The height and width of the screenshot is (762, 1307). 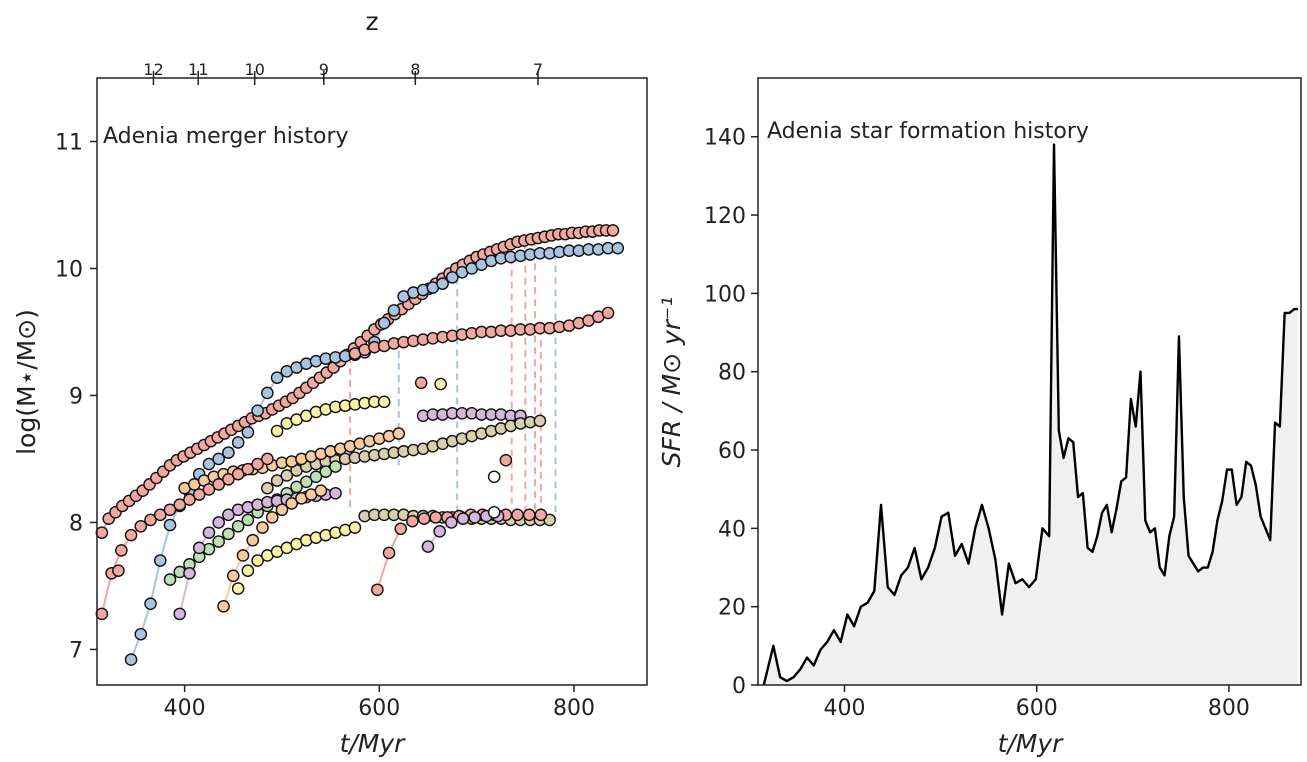 I want to click on merger-z-tick-label: 8, so click(x=415, y=69).